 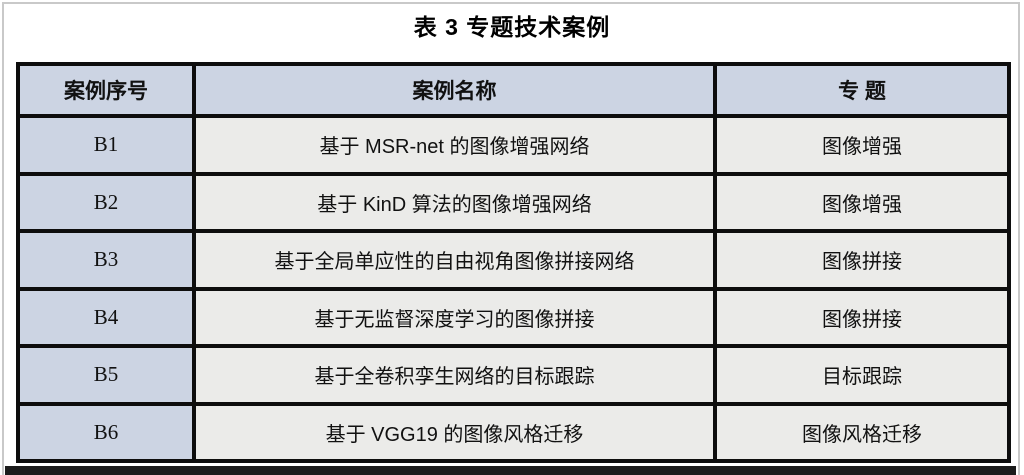 What do you see at coordinates (862, 432) in the screenshot?
I see `case-topic: 图像风格迁移` at bounding box center [862, 432].